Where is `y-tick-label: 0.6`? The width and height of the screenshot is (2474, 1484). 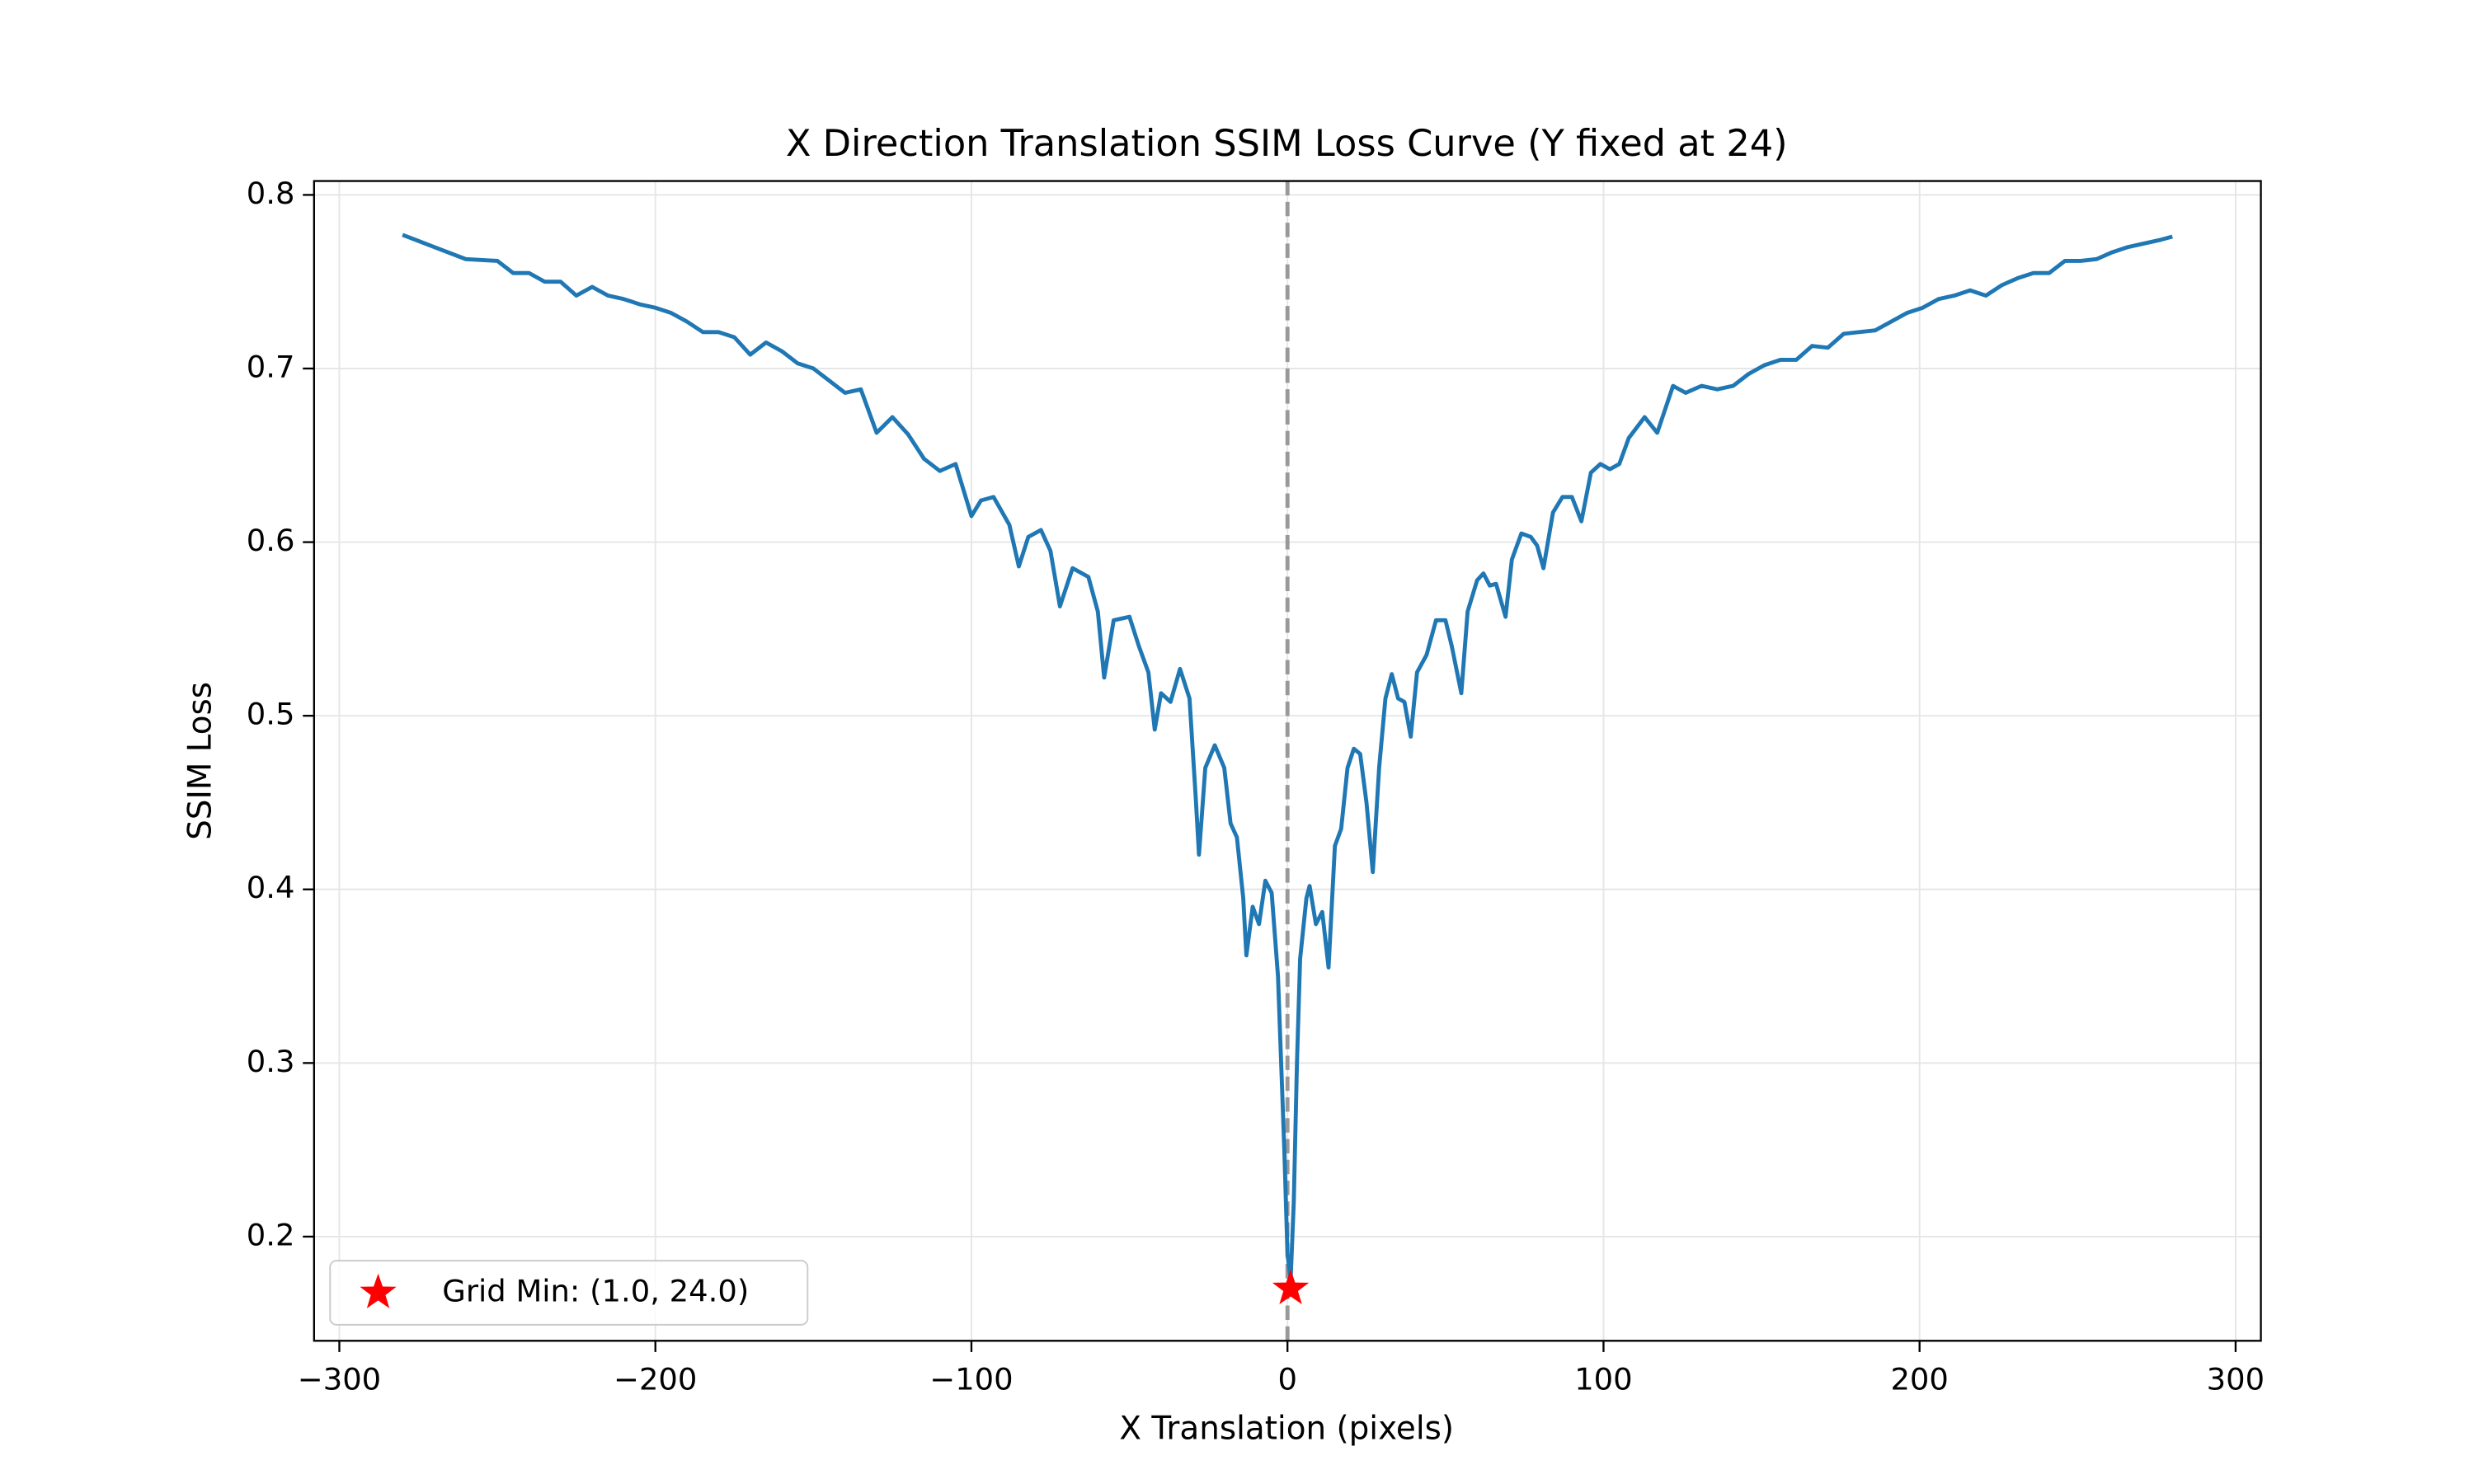 y-tick-label: 0.6 is located at coordinates (271, 540).